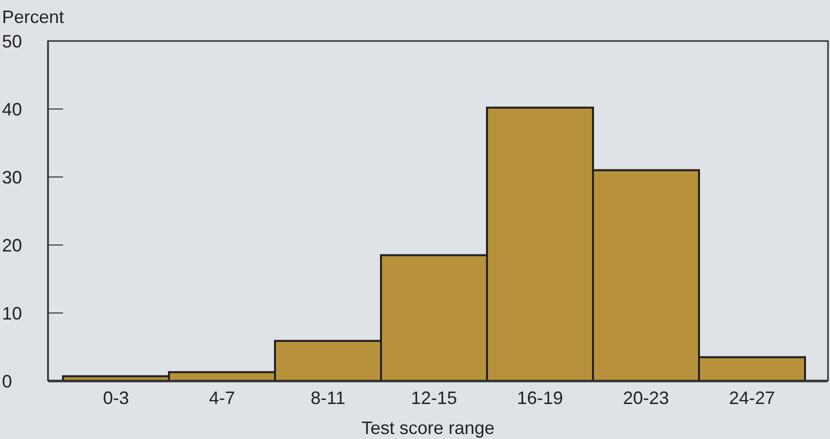 This screenshot has height=439, width=830. What do you see at coordinates (540, 398) in the screenshot?
I see `x-tick-label: 16-19` at bounding box center [540, 398].